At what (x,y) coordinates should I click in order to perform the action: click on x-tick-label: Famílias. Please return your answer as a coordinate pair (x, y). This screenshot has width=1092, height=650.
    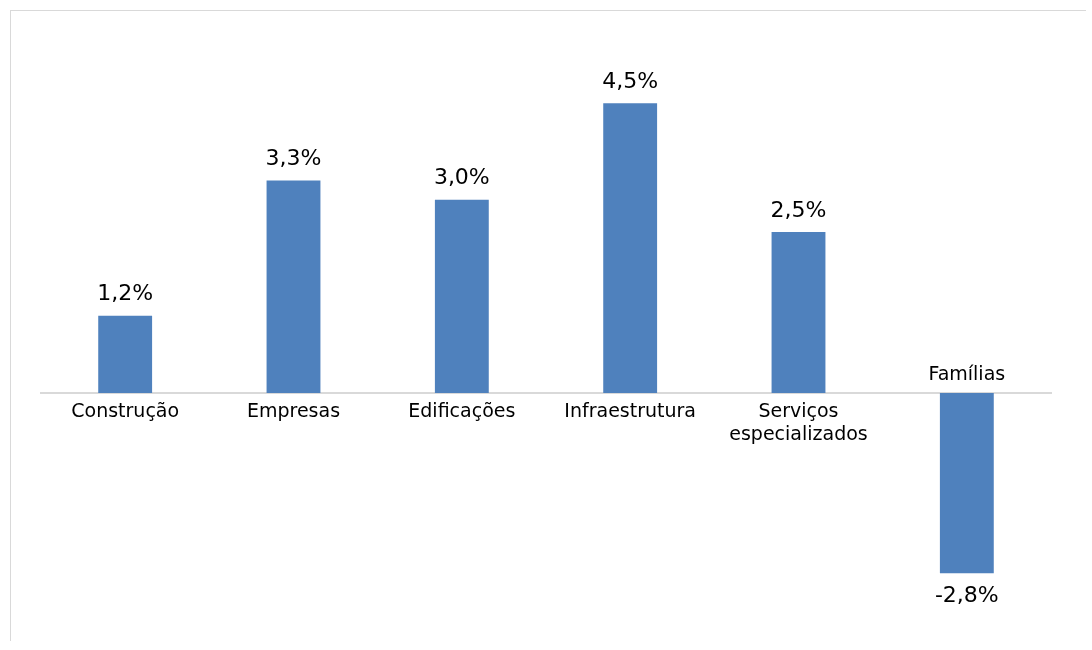
    Looking at the image, I should click on (967, 373).